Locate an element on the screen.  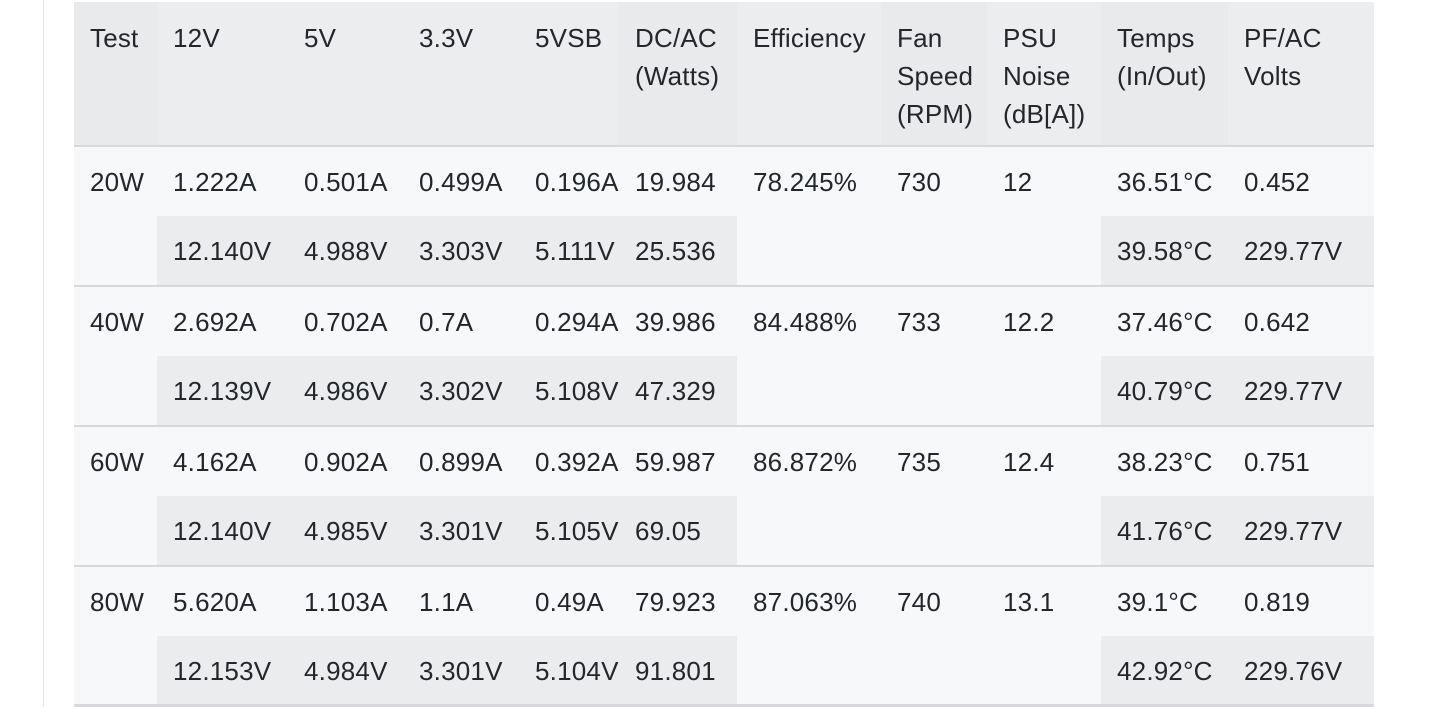
voltage-5v-cell: 4.986V is located at coordinates (345, 391).